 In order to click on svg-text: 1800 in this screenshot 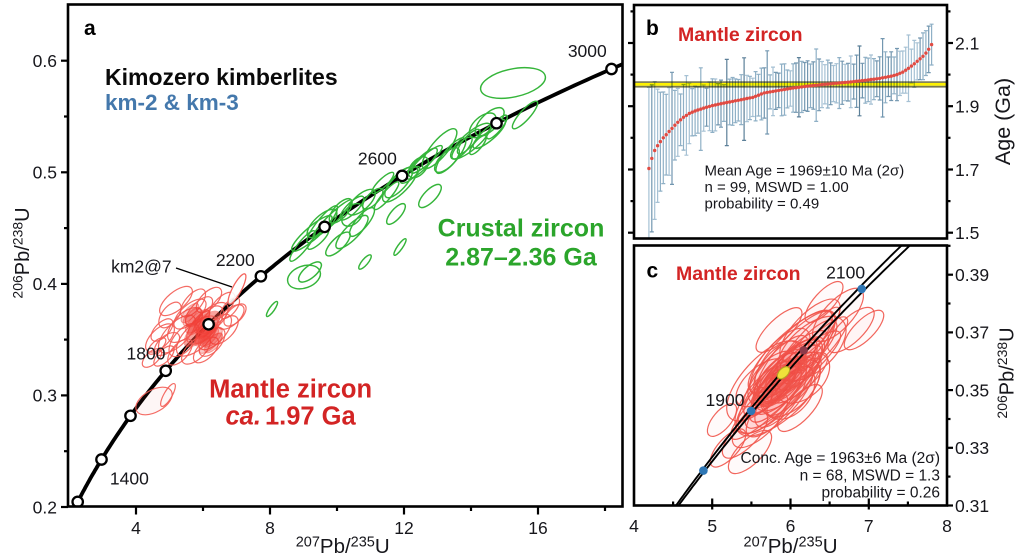, I will do `click(146, 354)`.